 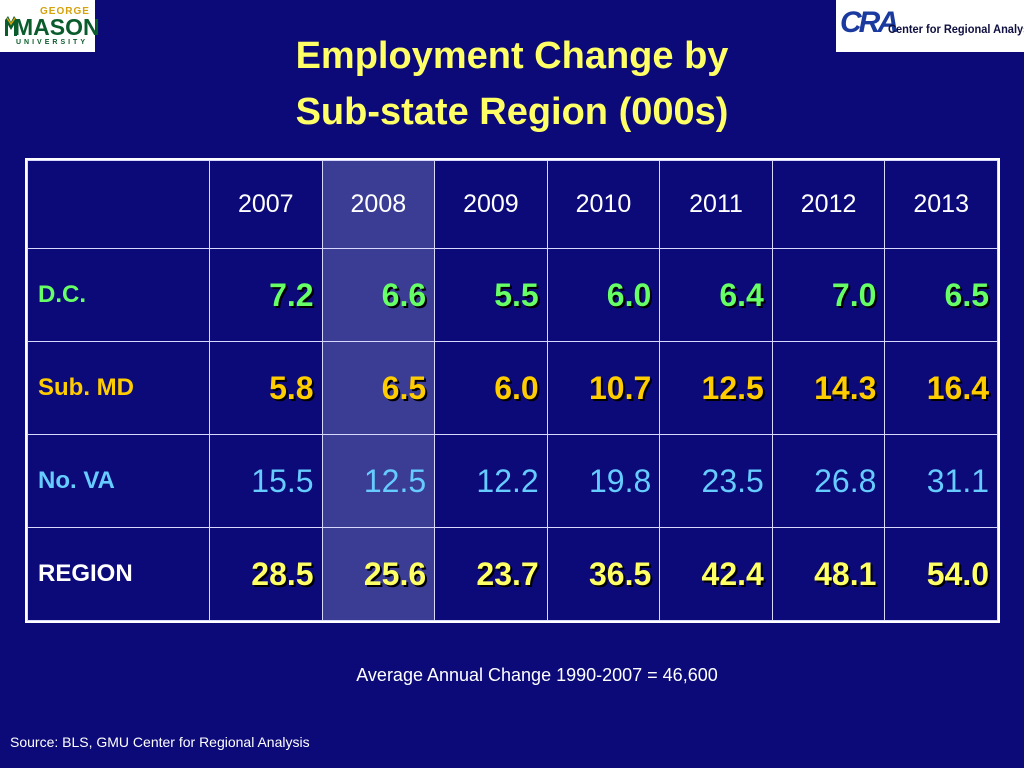 What do you see at coordinates (118, 481) in the screenshot?
I see `table-row-label: No. VA` at bounding box center [118, 481].